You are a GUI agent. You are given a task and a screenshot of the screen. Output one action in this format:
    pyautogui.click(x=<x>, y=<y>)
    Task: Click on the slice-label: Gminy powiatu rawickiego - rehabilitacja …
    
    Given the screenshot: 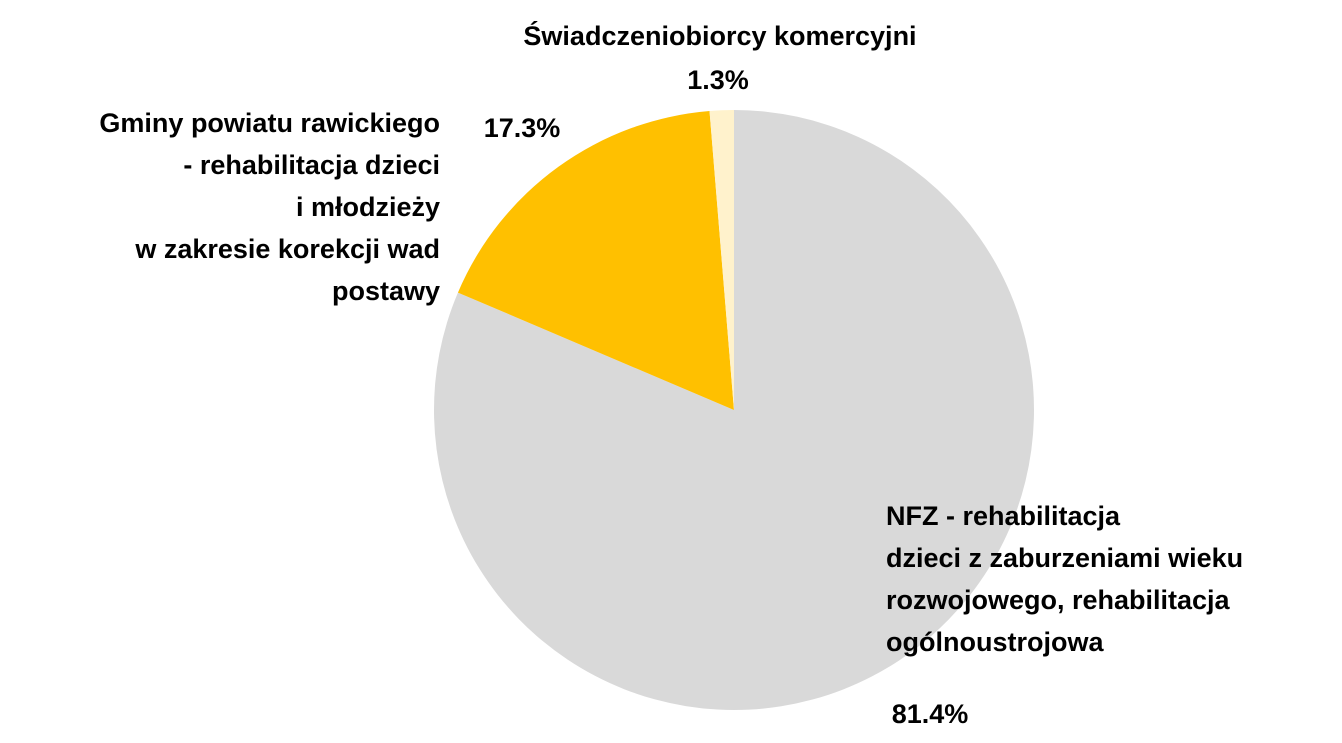 What is the action you would take?
    pyautogui.click(x=269, y=207)
    